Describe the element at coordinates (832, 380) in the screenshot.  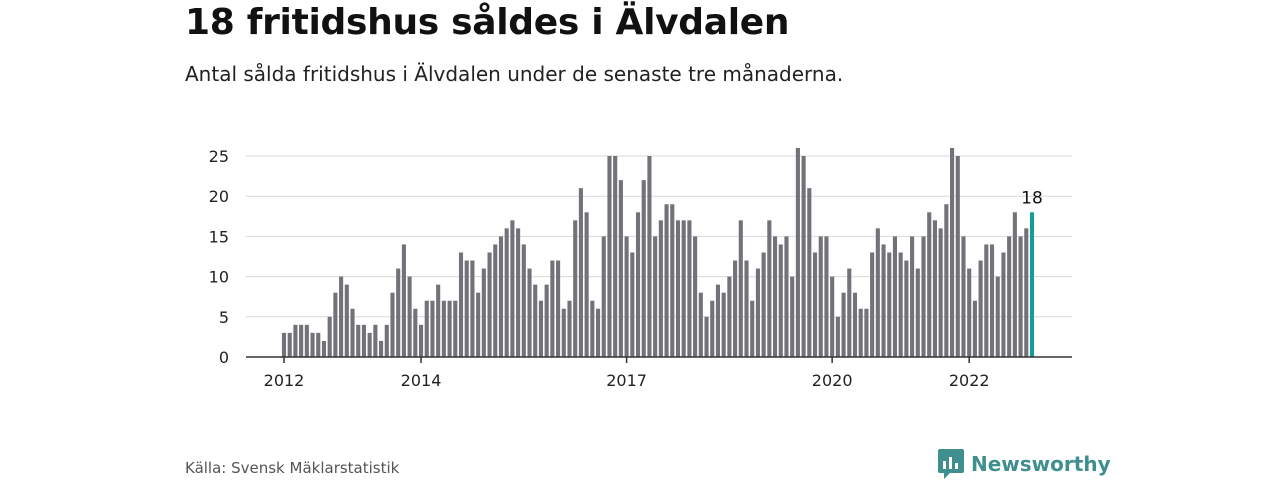
I see `x-tick-label: 2020` at that location.